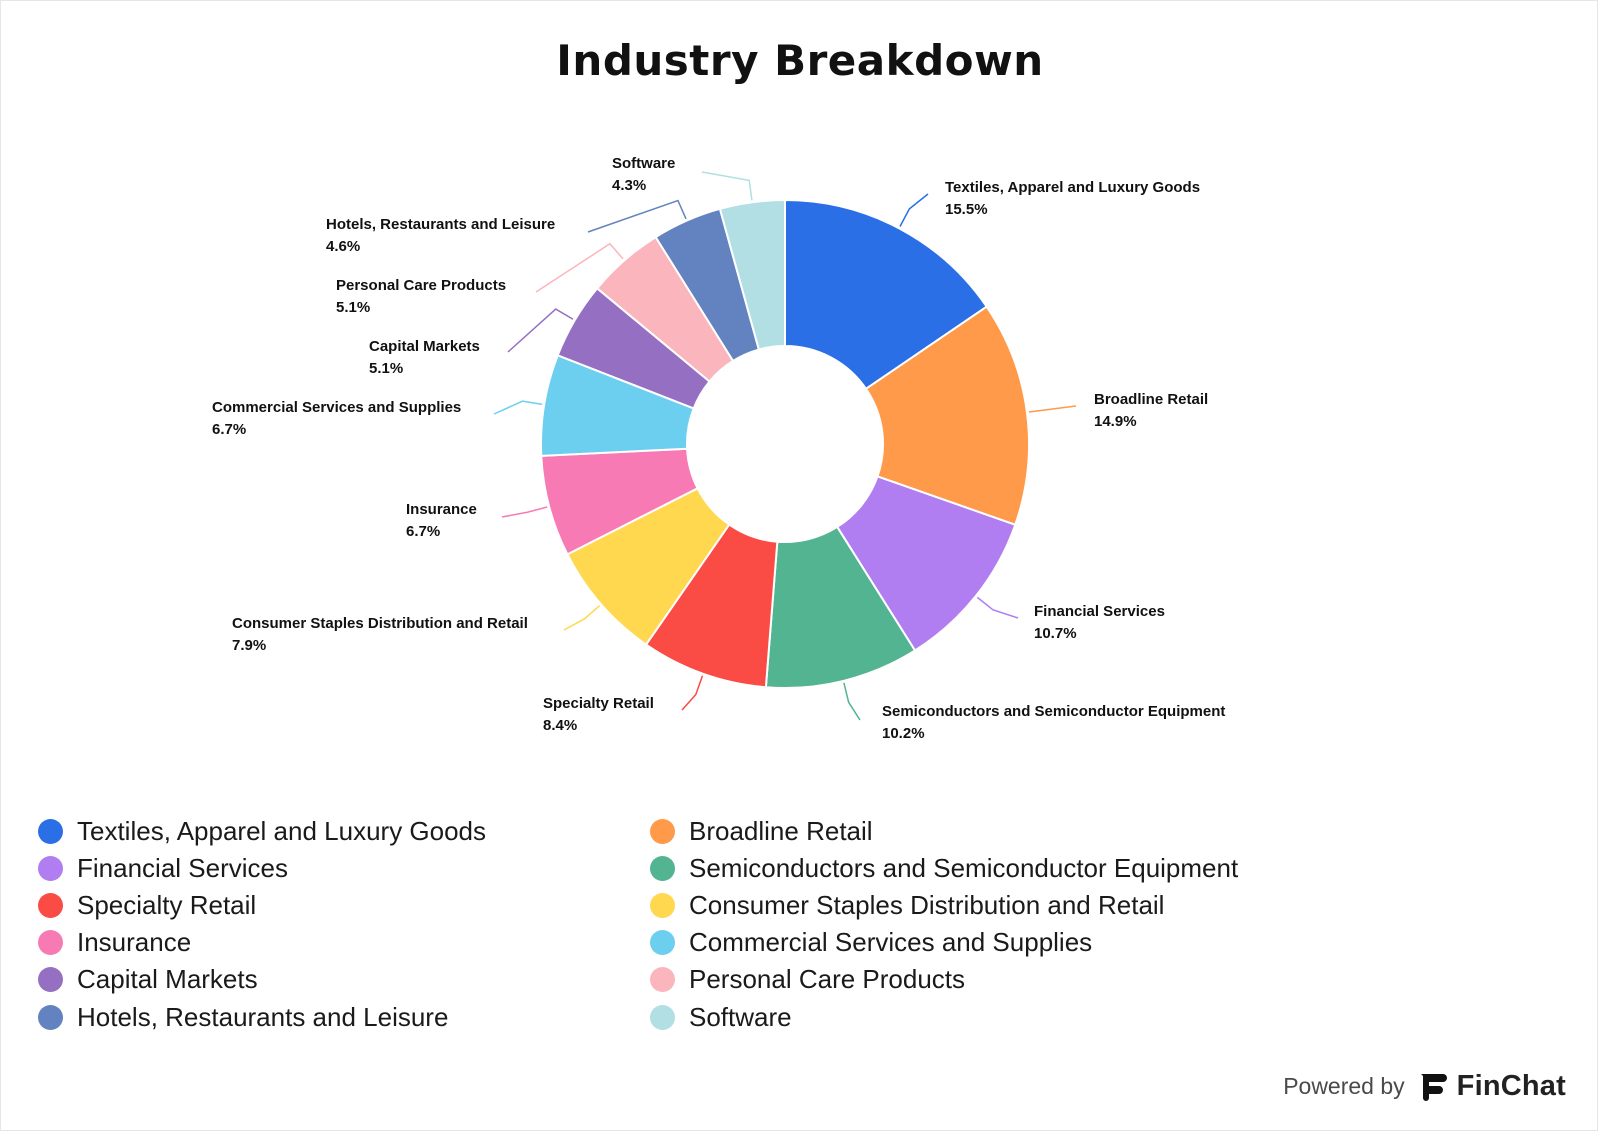  What do you see at coordinates (441, 509) in the screenshot?
I see `slice-category-label: Insurance` at bounding box center [441, 509].